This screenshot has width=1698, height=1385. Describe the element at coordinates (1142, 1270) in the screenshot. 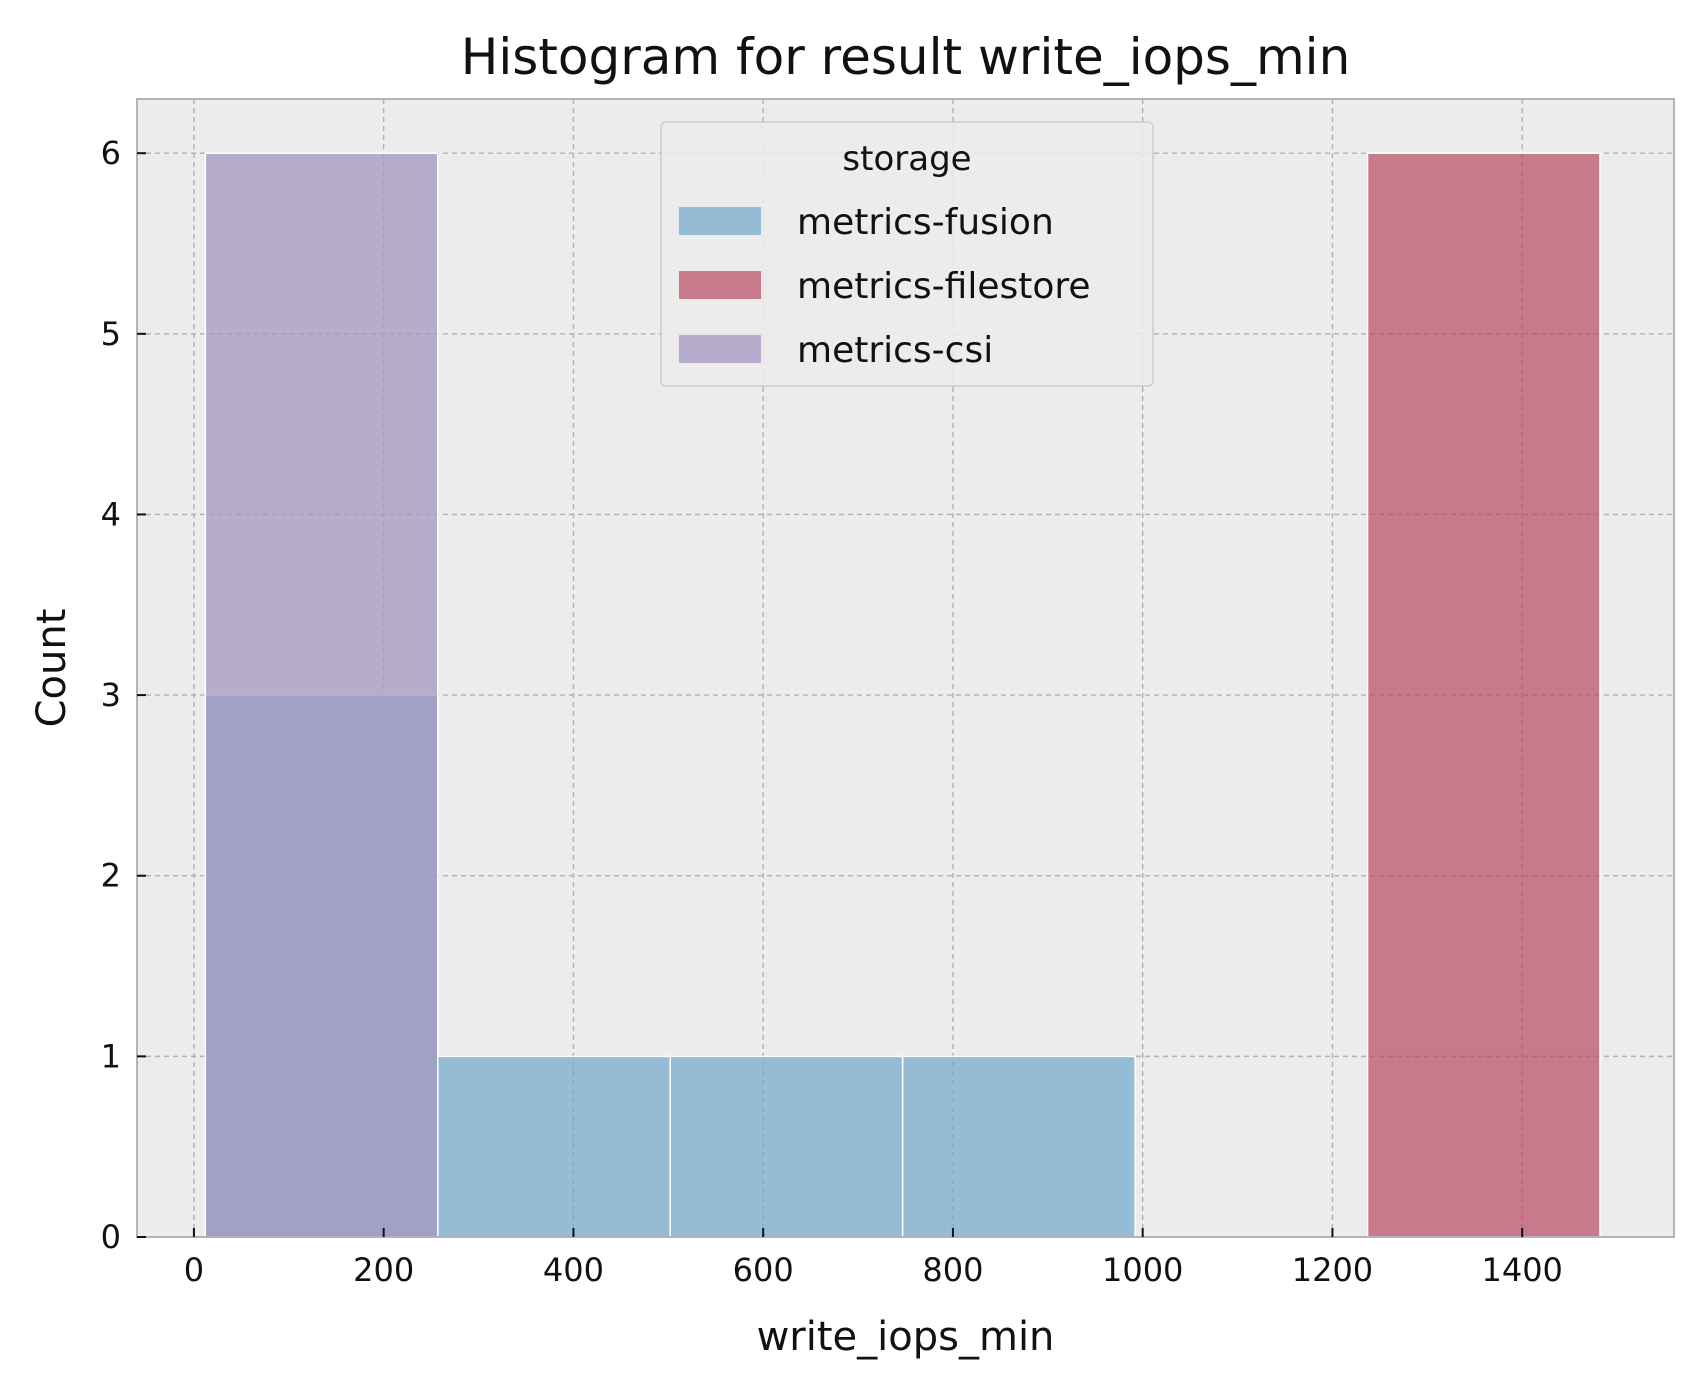

I see `x-tick-label: 1000` at that location.